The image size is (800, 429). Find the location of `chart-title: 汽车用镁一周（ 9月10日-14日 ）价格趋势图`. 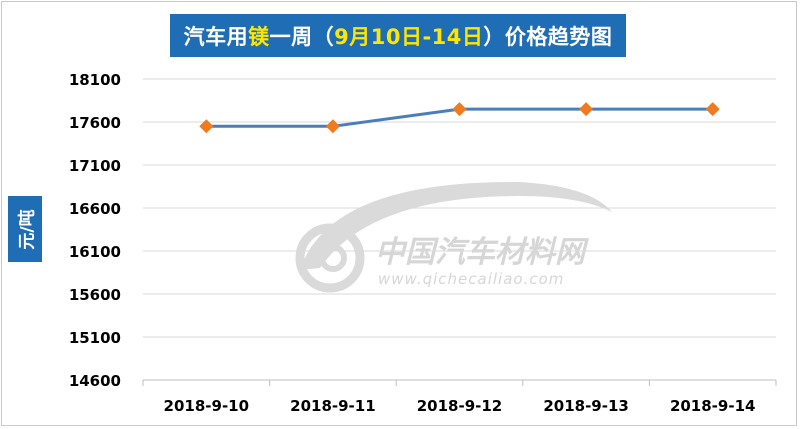

chart-title: 汽车用镁一周（ 9月10日-14日 ）价格趋势图 is located at coordinates (398, 35).